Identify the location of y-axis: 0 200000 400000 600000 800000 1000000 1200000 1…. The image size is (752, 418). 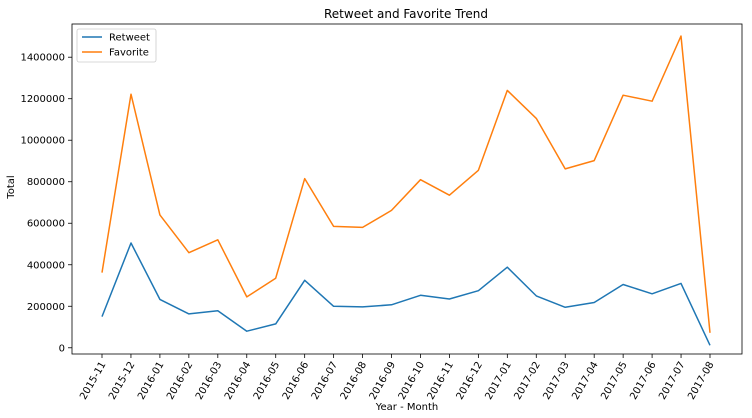
(46, 203).